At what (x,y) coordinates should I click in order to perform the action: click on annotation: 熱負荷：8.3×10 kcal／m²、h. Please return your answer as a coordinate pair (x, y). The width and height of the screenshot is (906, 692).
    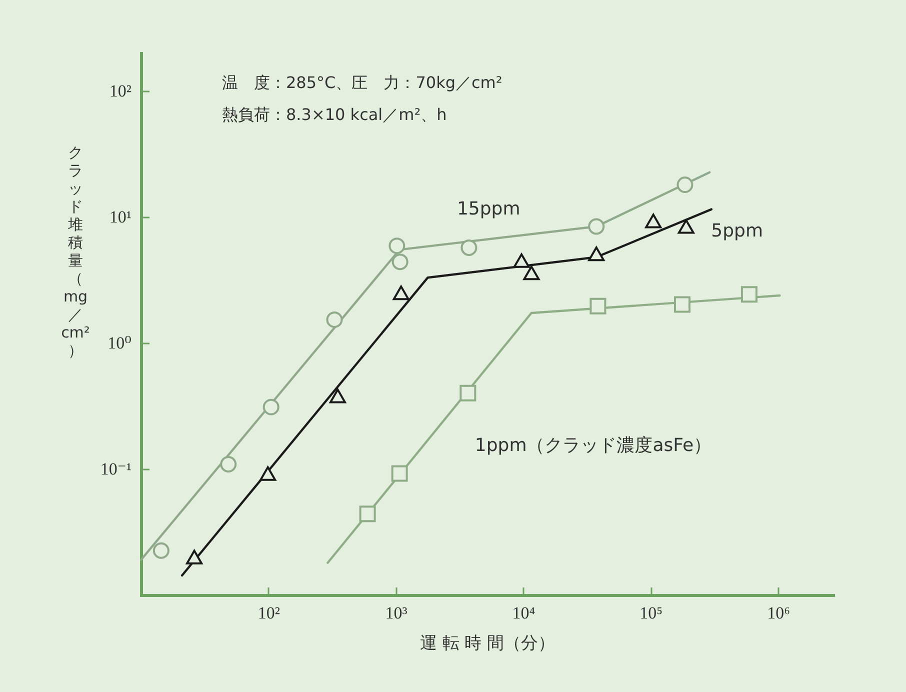
    Looking at the image, I should click on (334, 114).